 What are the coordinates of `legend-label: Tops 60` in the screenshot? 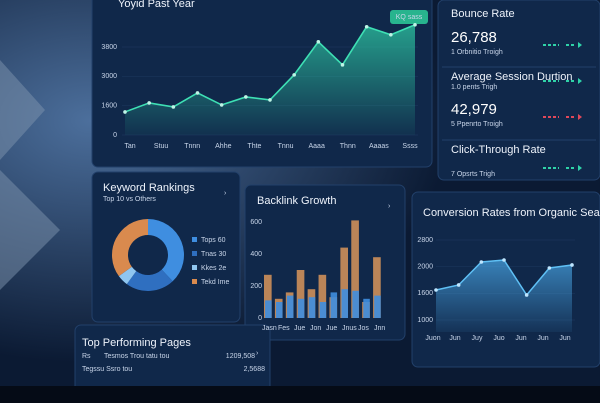 It's located at (213, 240).